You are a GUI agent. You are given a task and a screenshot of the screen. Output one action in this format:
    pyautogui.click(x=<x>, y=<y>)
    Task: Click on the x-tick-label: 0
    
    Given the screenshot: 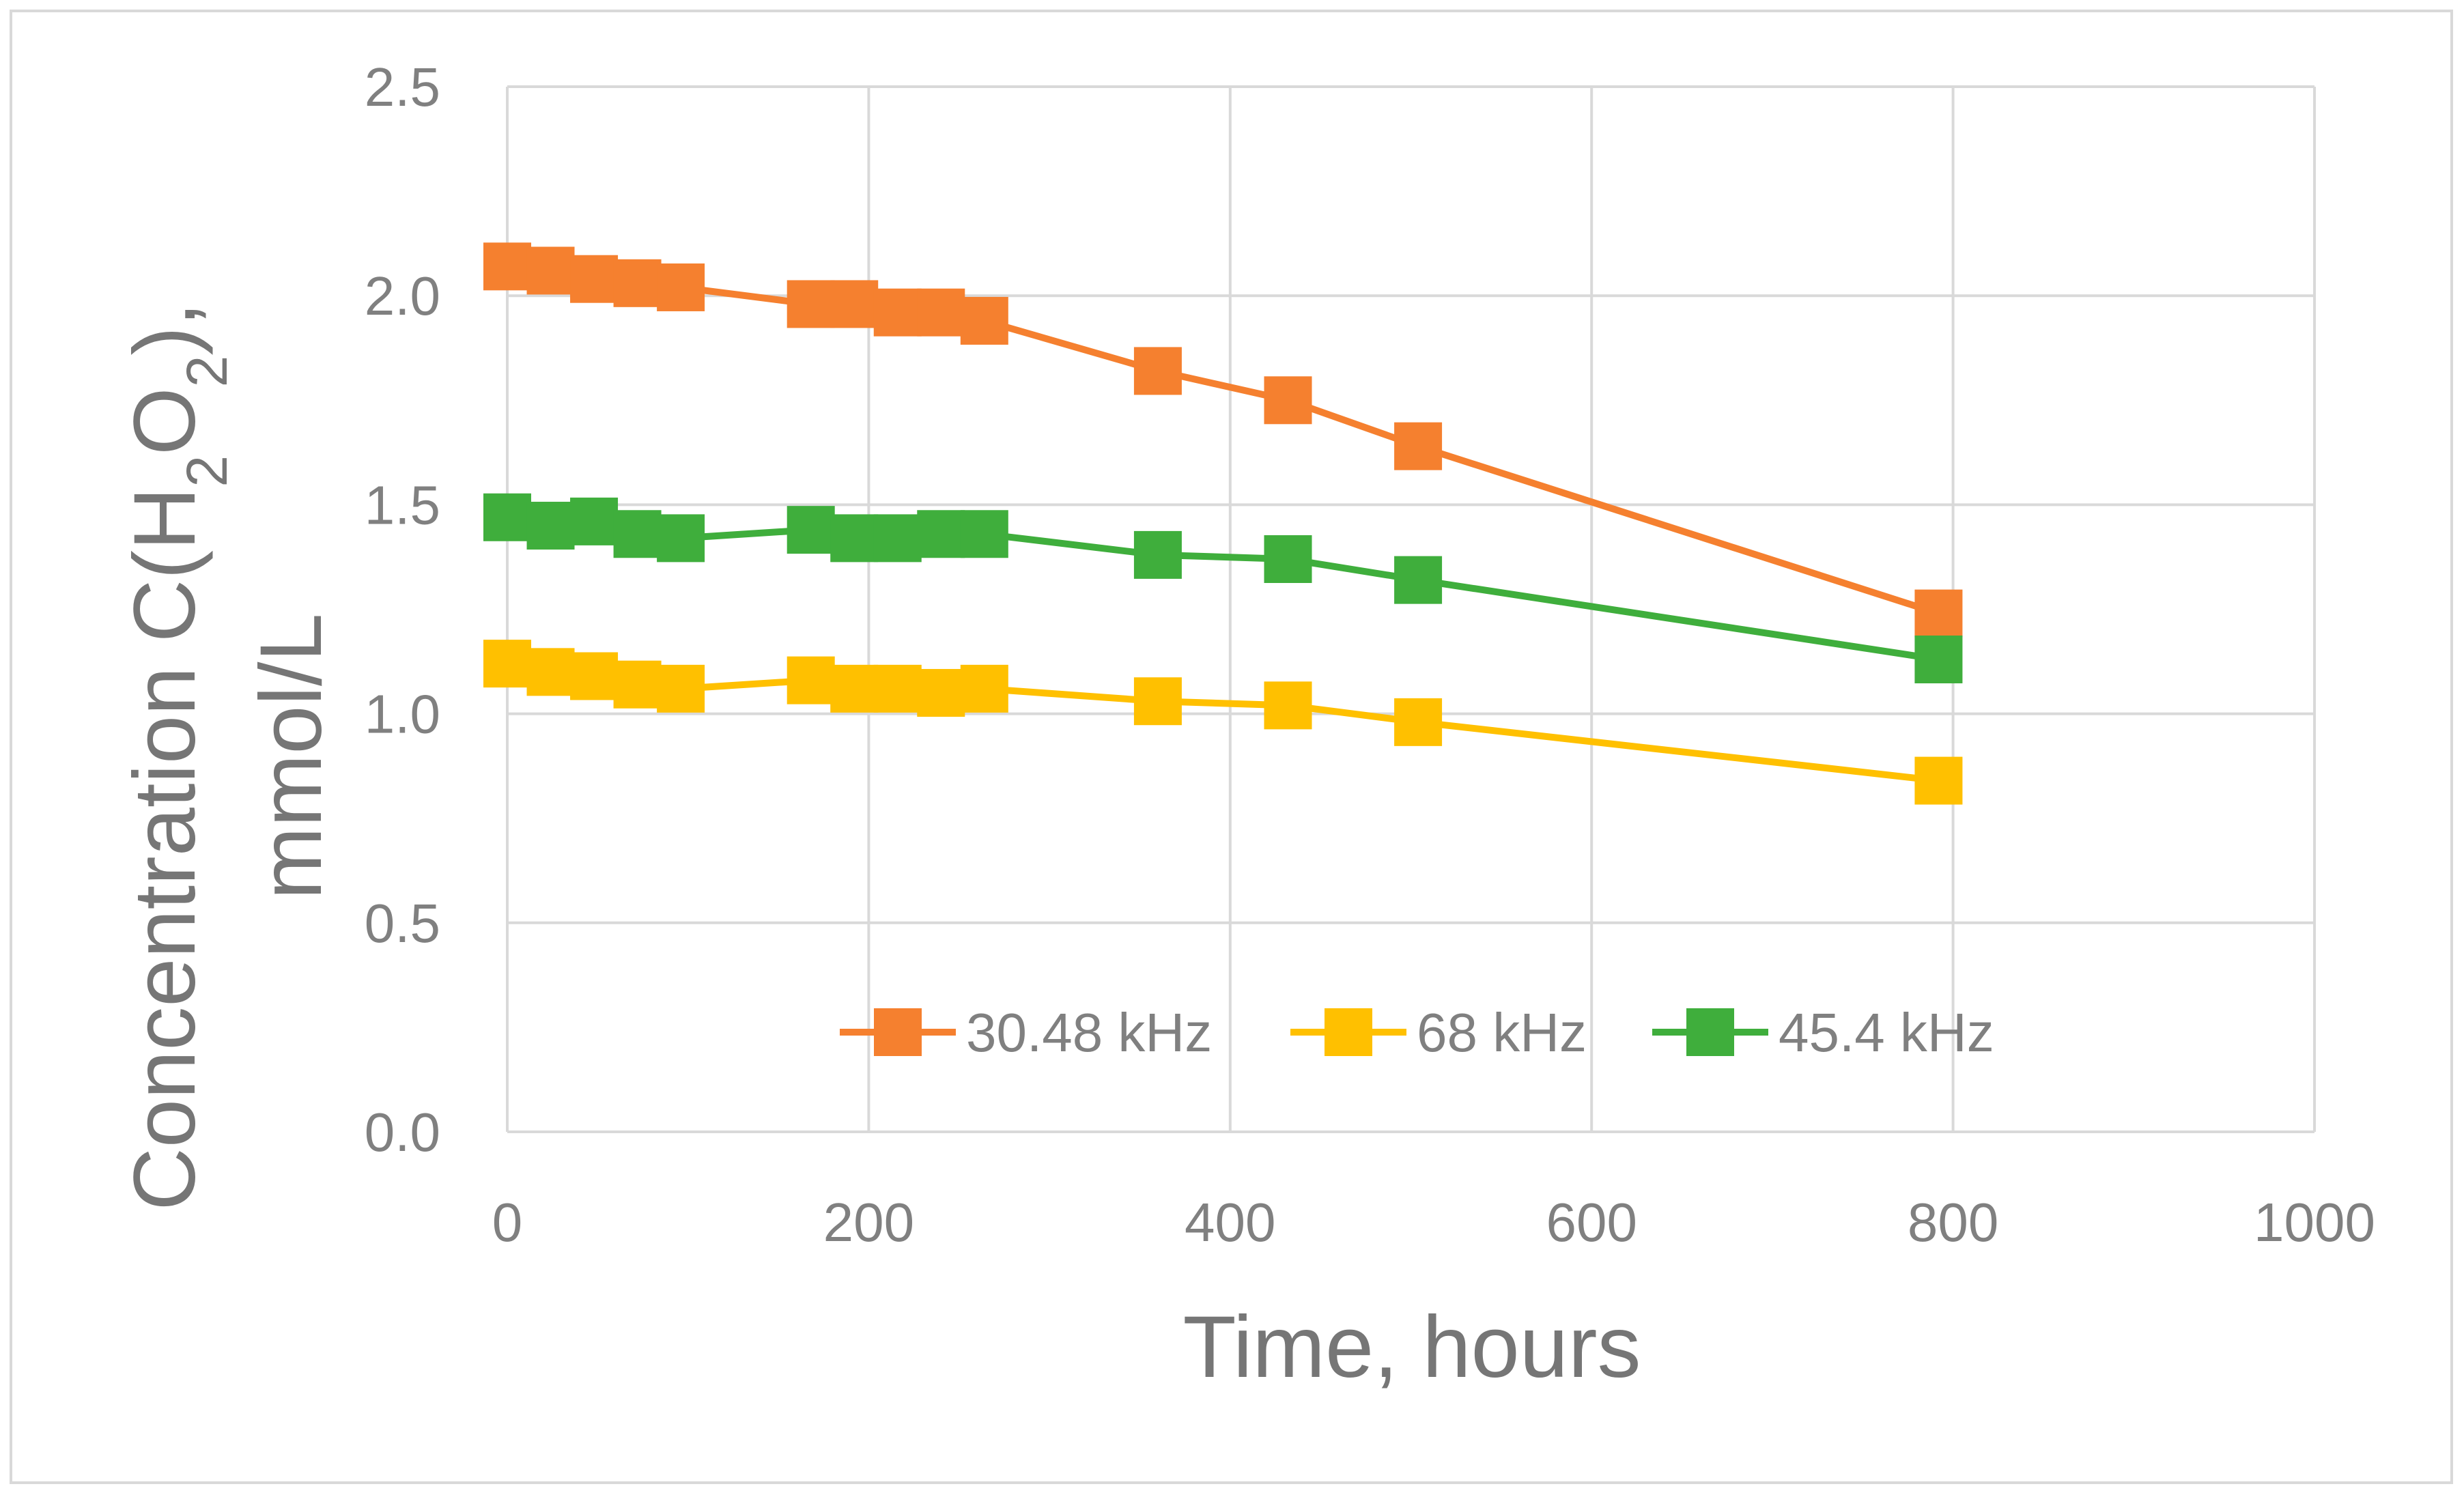 What is the action you would take?
    pyautogui.click(x=508, y=1222)
    